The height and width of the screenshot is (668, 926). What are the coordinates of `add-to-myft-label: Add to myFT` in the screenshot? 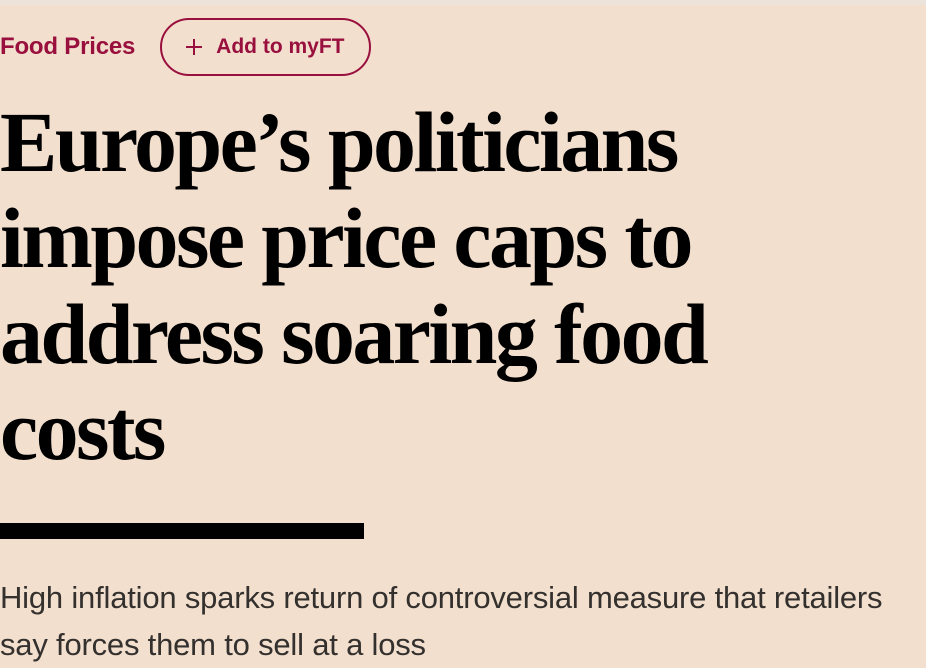 It's located at (280, 46).